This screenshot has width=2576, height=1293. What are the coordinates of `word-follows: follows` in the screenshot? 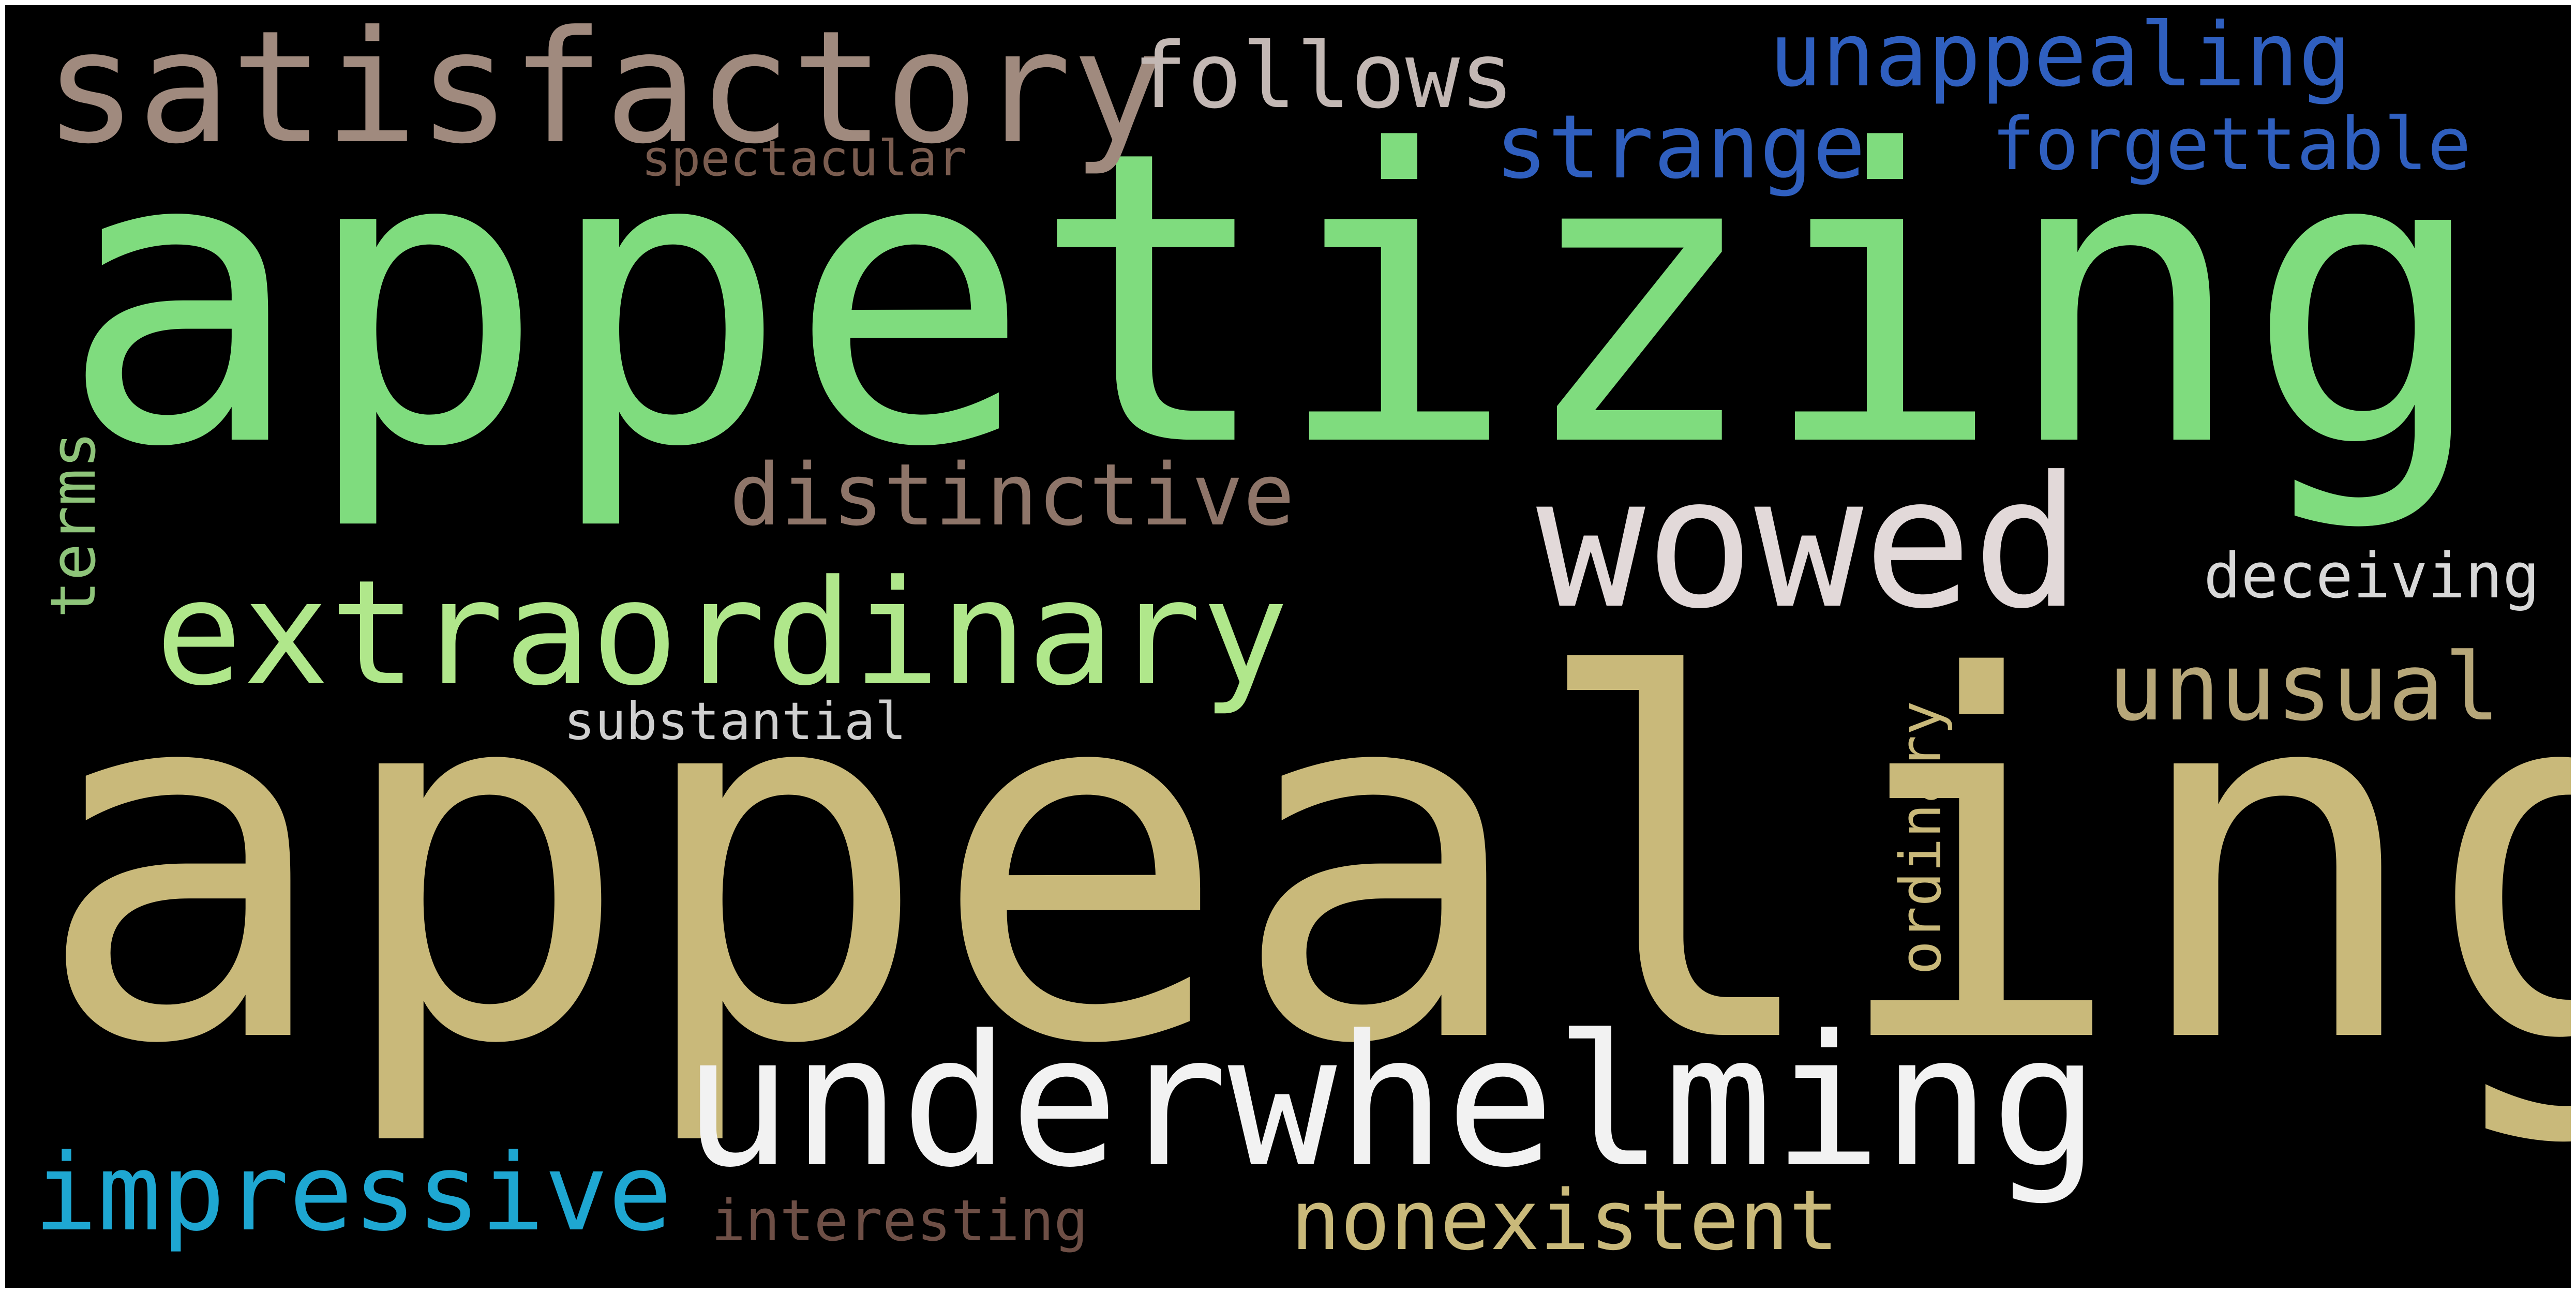 It's located at (1324, 76).